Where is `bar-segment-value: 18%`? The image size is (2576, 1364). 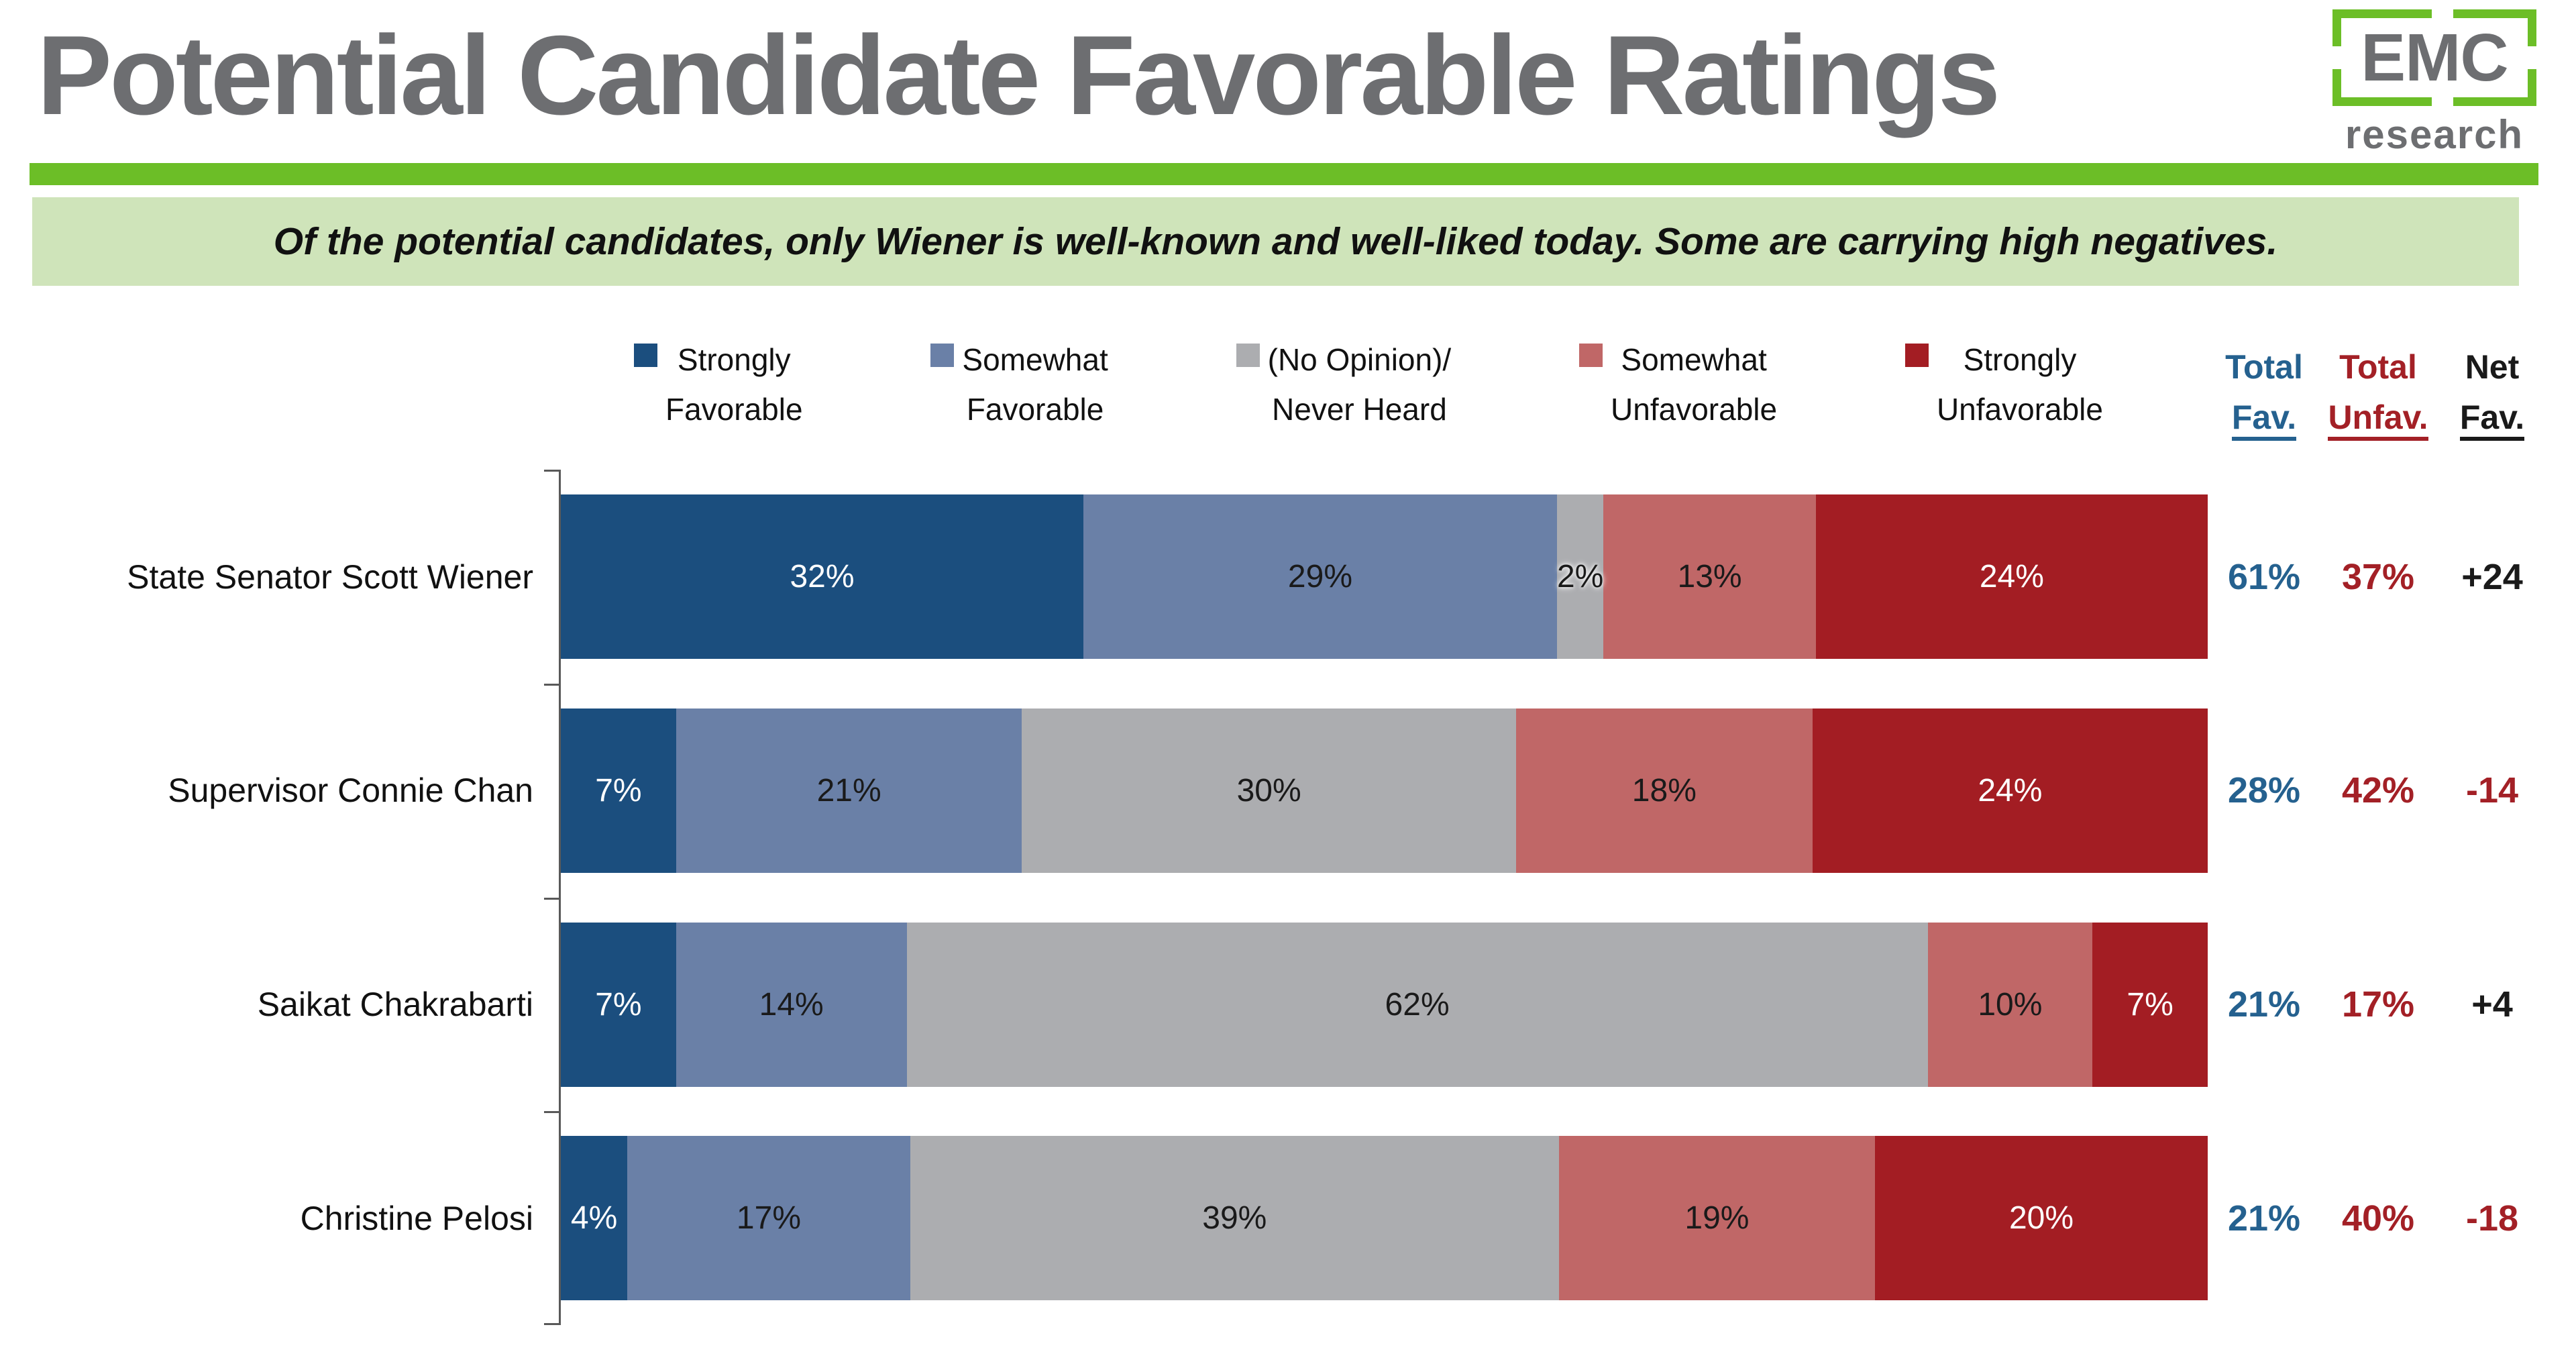 bar-segment-value: 18% is located at coordinates (1664, 790).